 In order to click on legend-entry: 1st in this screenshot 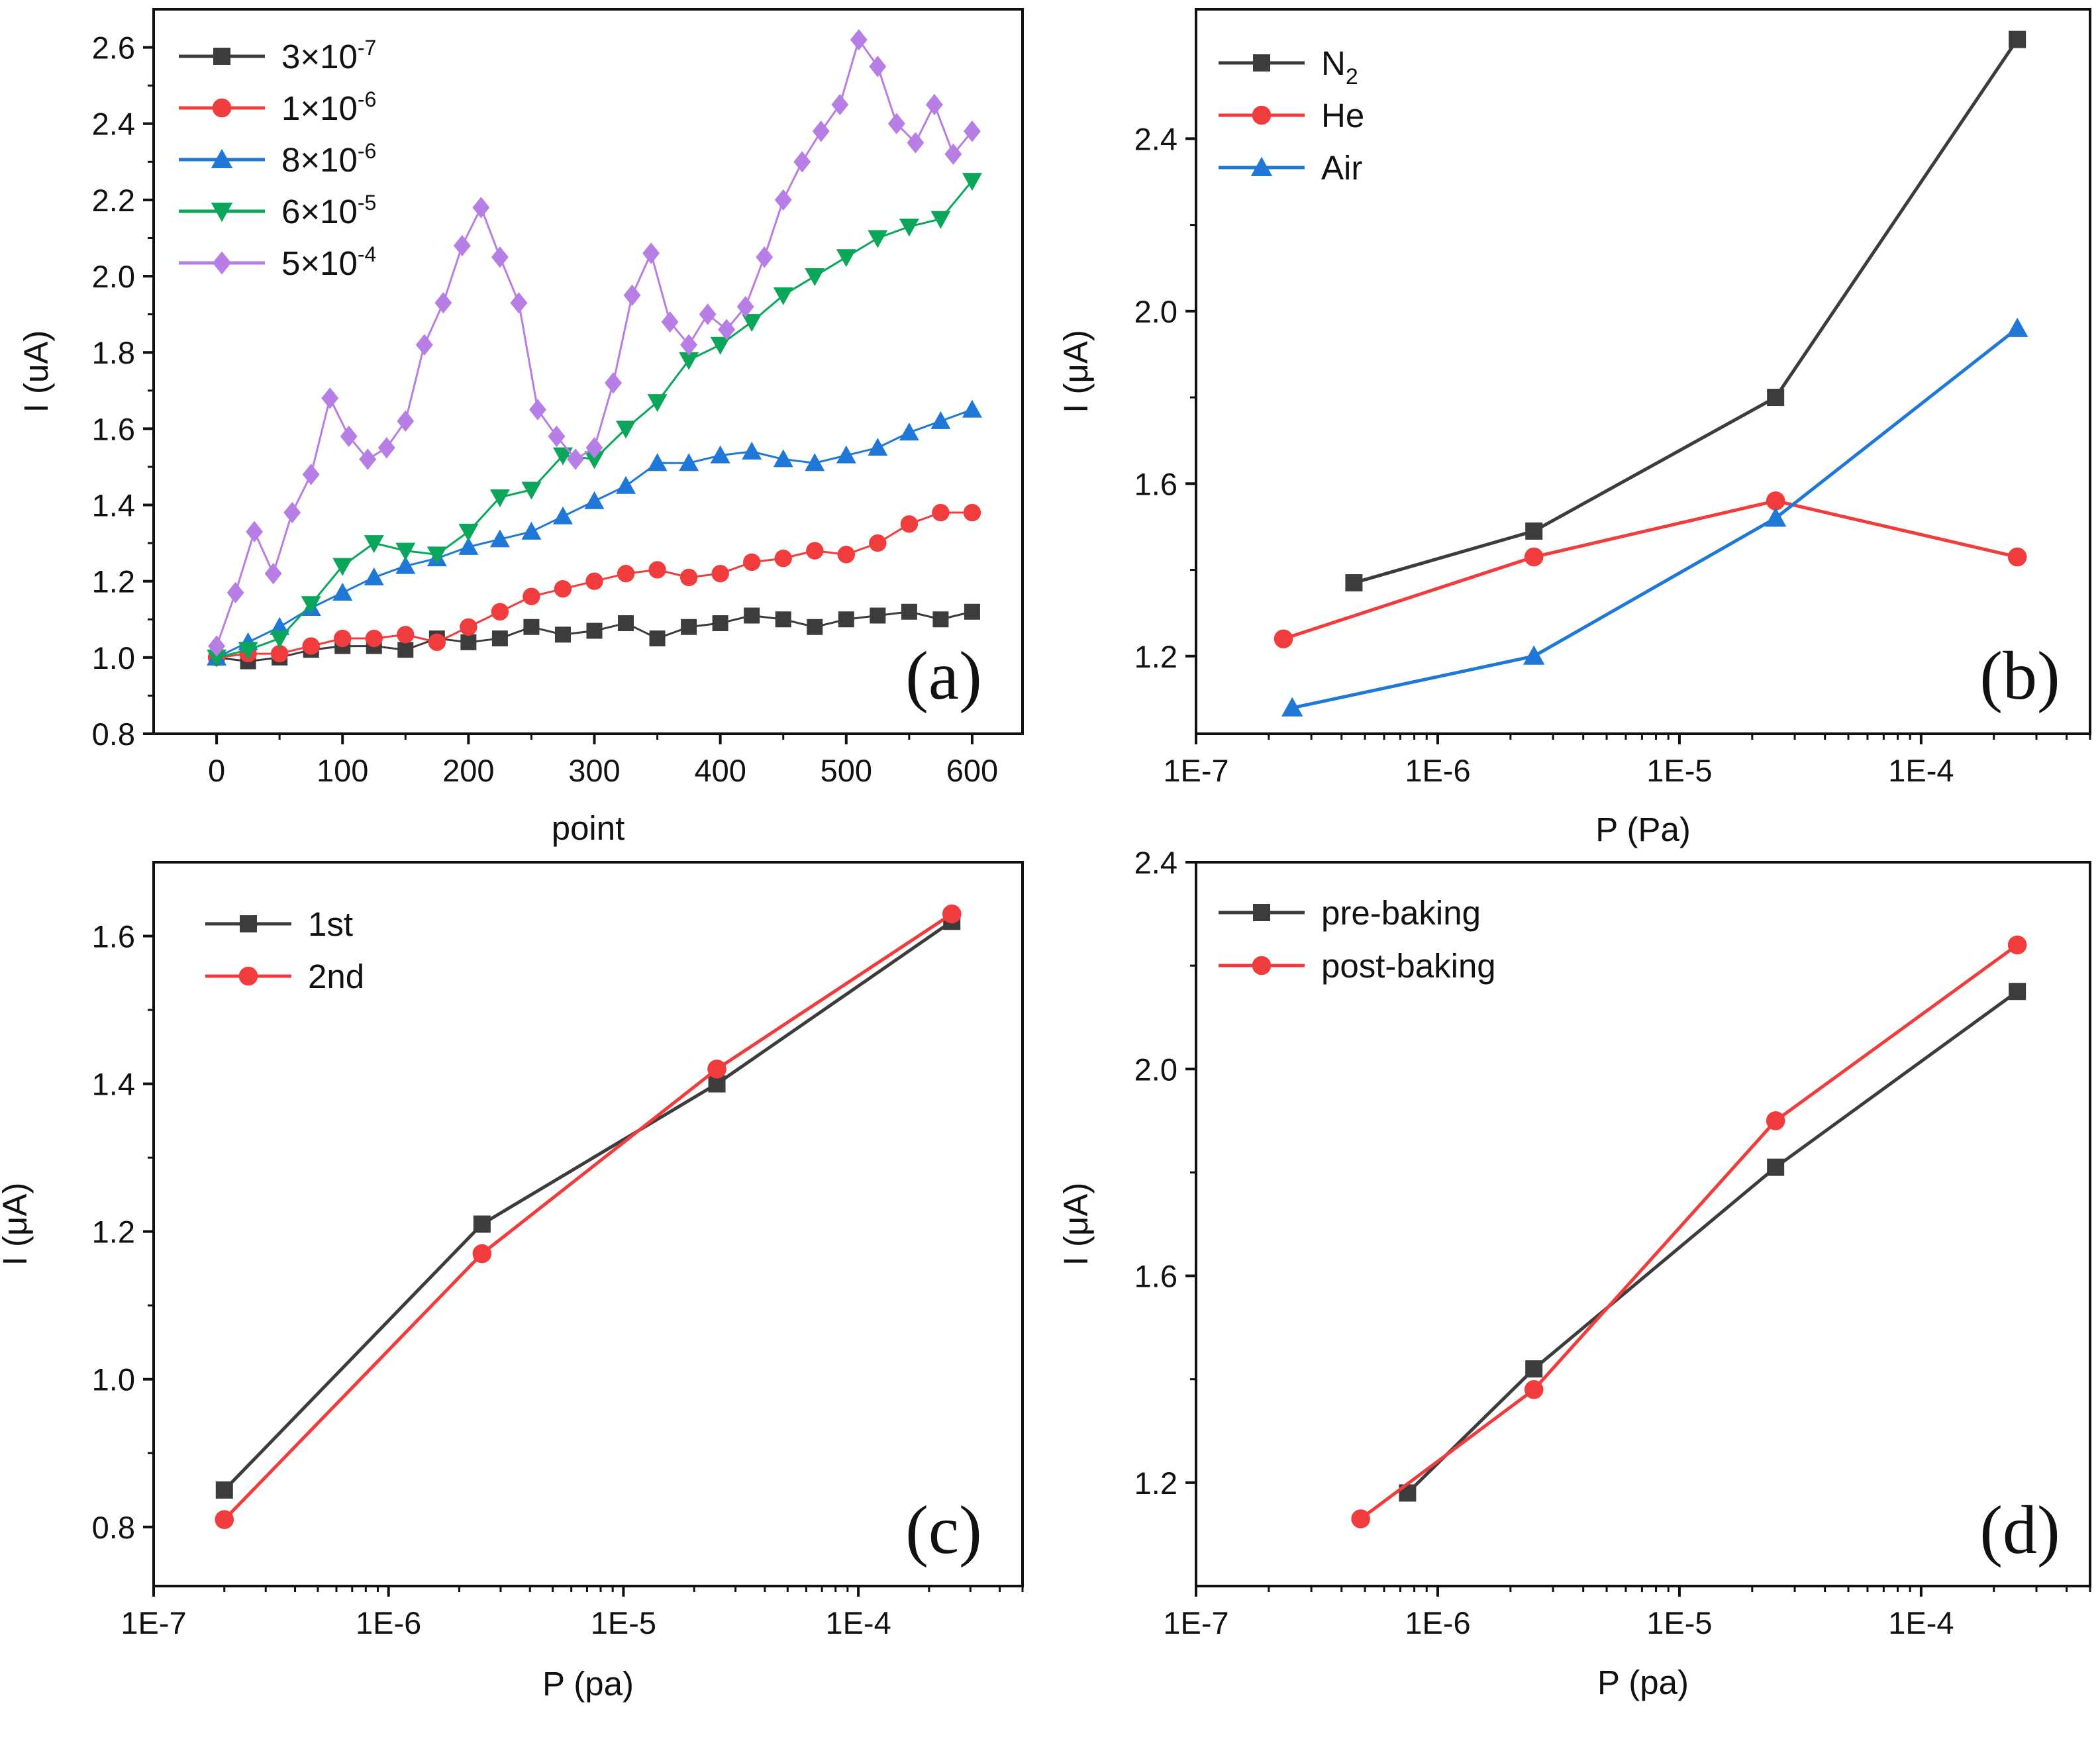, I will do `click(279, 924)`.